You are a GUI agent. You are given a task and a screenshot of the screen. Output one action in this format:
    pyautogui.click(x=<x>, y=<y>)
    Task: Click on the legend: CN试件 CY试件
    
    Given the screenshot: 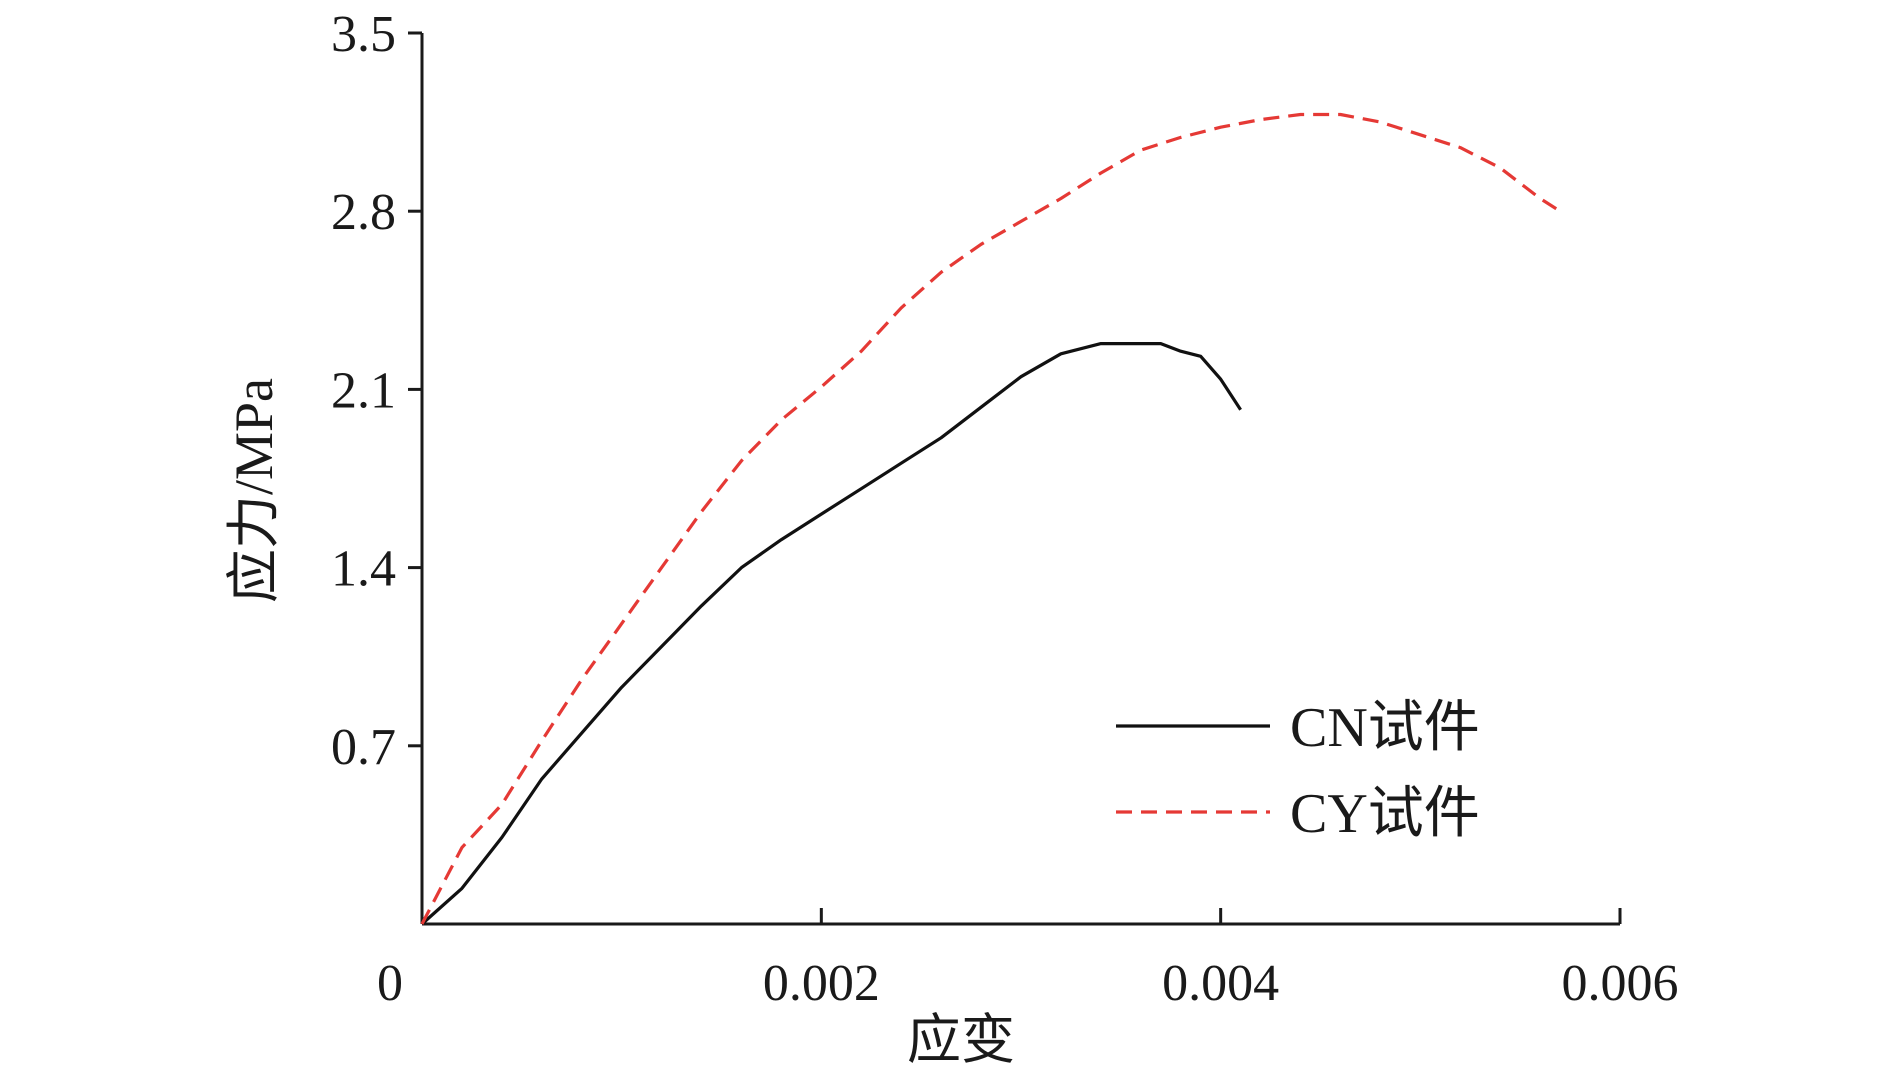 What is the action you would take?
    pyautogui.click(x=1298, y=771)
    